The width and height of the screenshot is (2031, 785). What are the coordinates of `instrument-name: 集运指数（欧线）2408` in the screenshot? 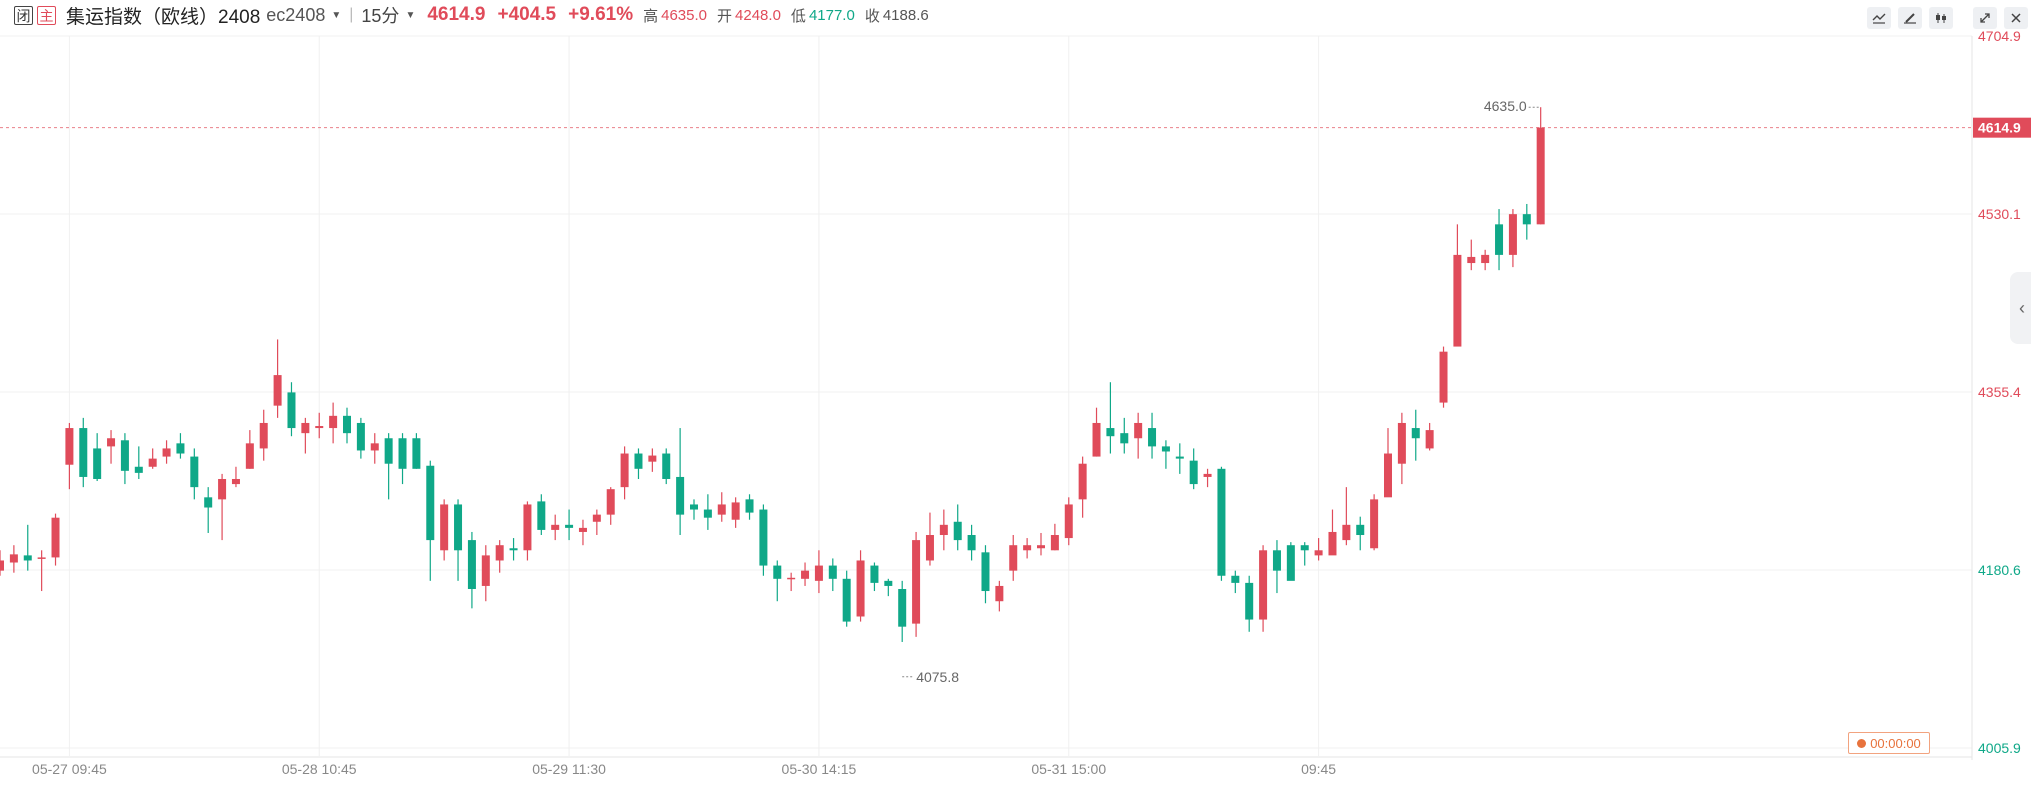 It's located at (163, 17).